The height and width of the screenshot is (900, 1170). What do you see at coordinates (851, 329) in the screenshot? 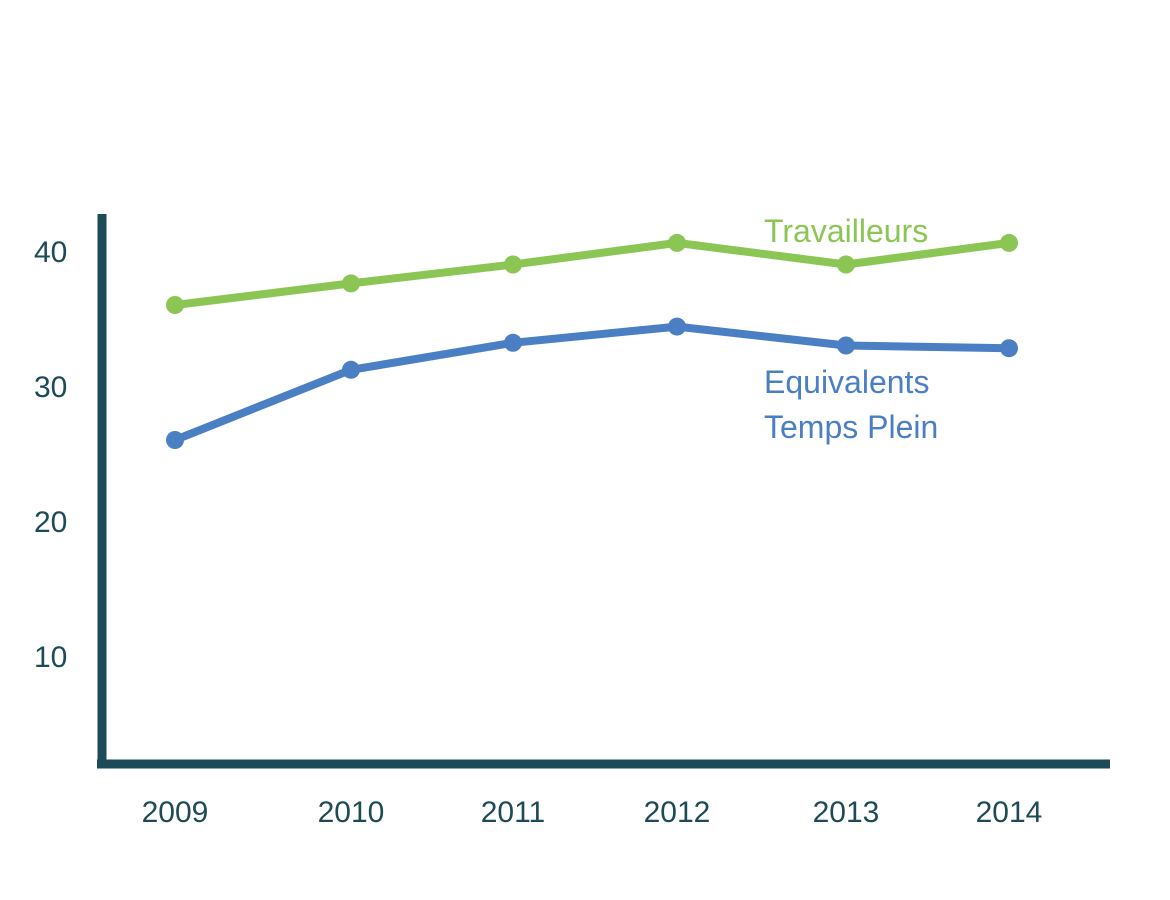
I see `series-labels: Travailleurs Equivalents Temps Plein` at bounding box center [851, 329].